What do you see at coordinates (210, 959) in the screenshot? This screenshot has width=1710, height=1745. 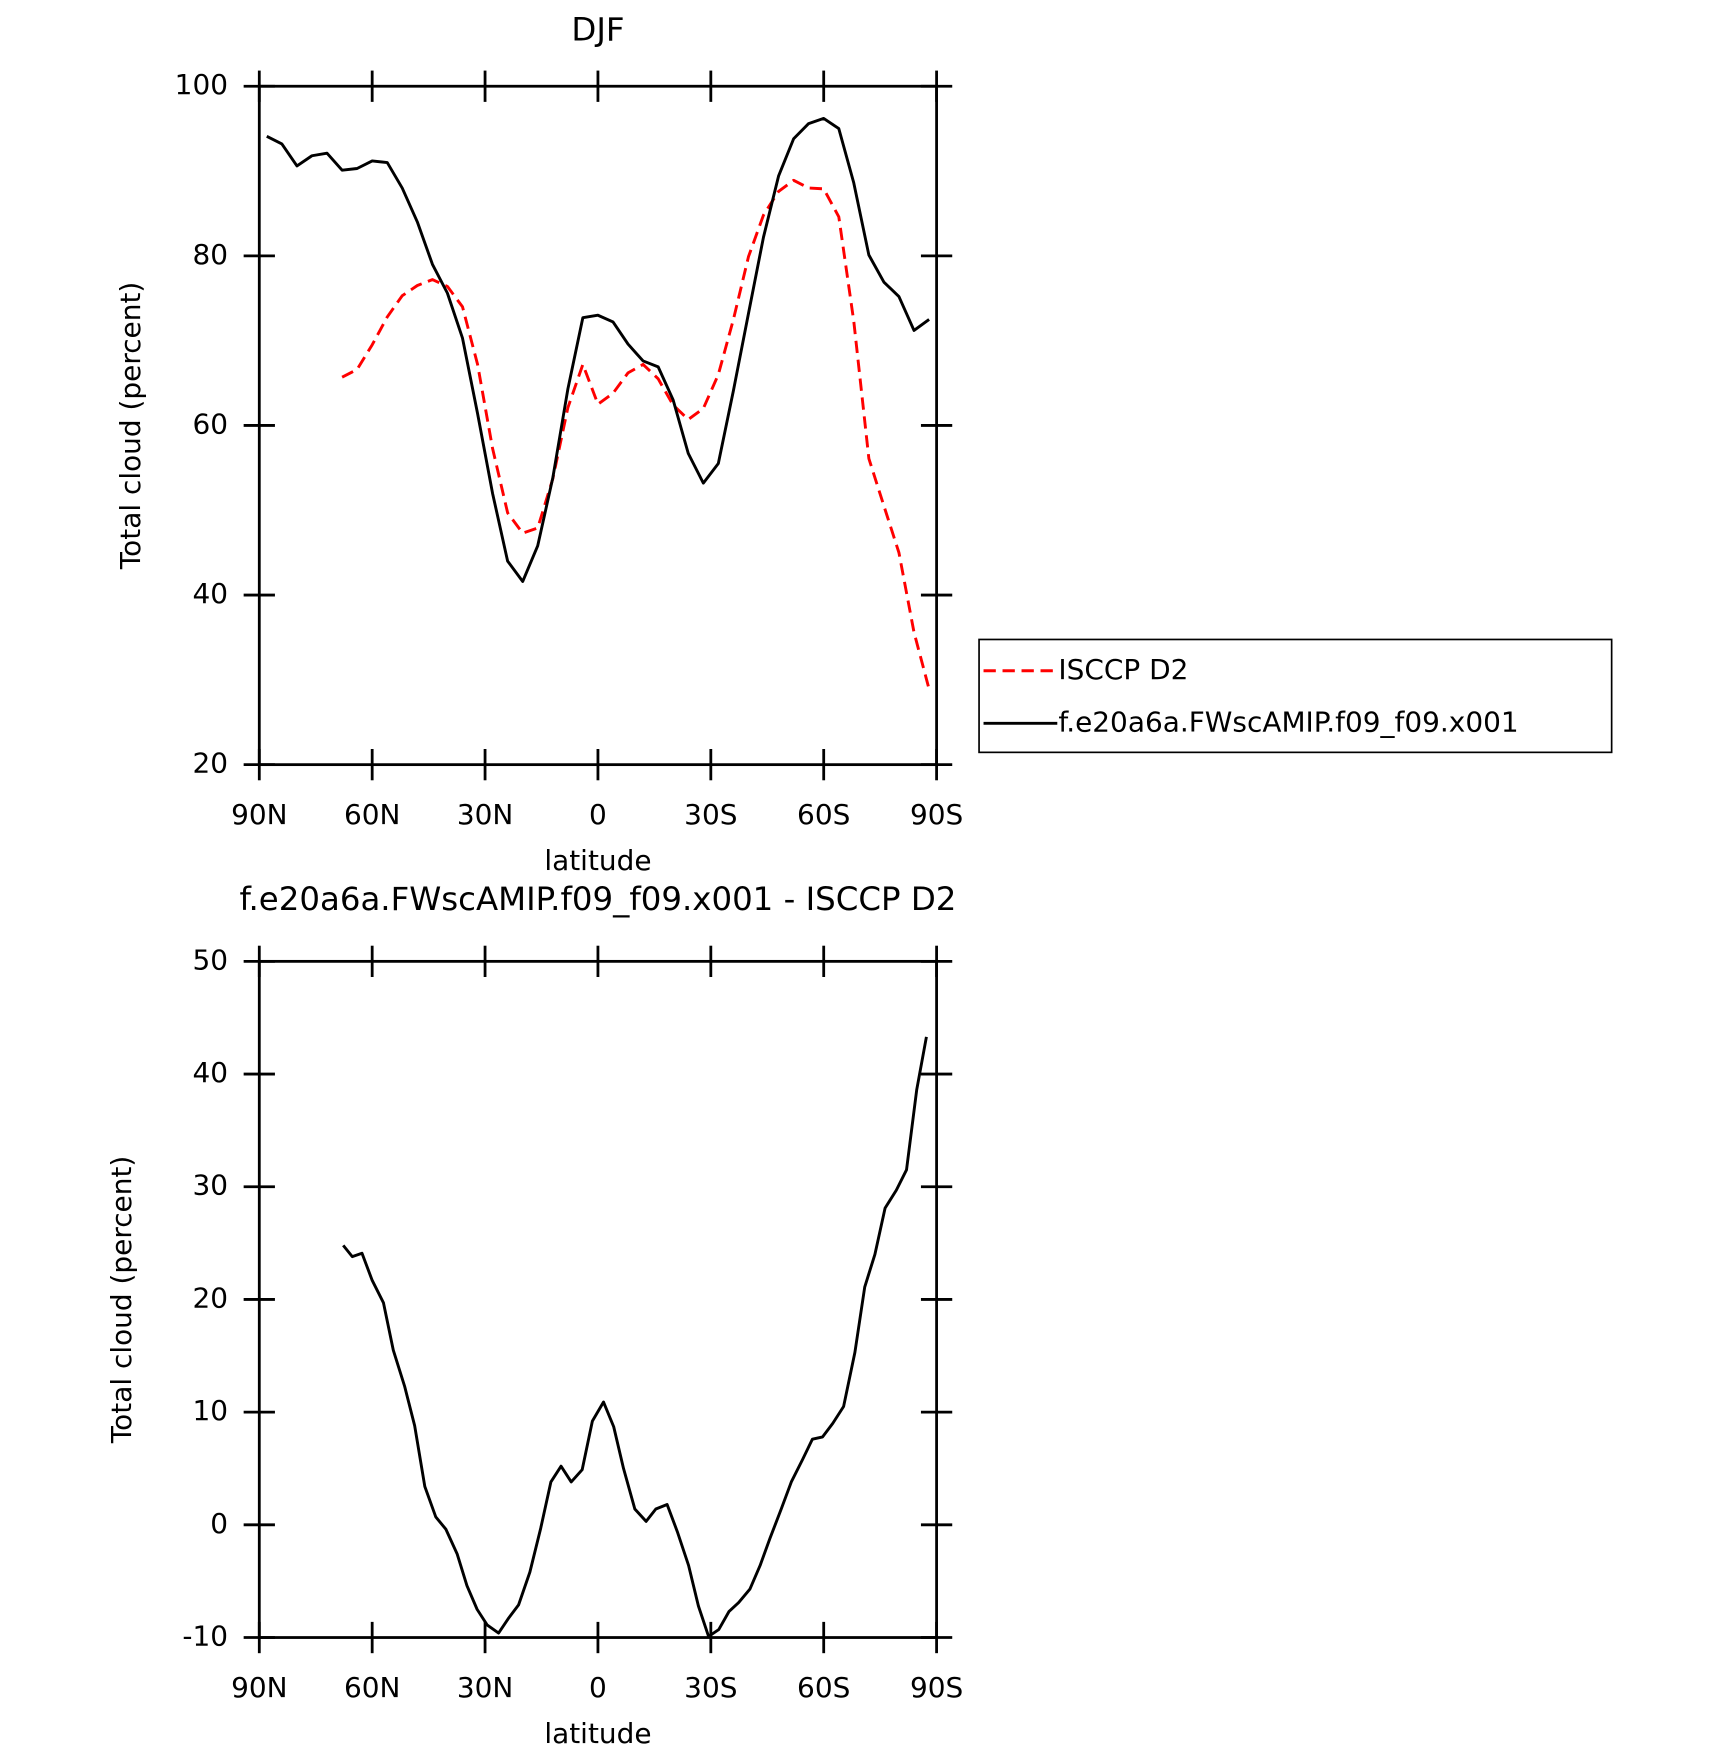 I see `y-tick-label: 50` at bounding box center [210, 959].